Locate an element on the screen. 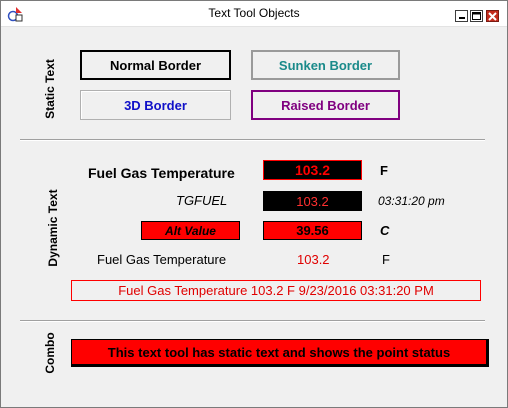  alt-value-box: 39.56 is located at coordinates (312, 230).